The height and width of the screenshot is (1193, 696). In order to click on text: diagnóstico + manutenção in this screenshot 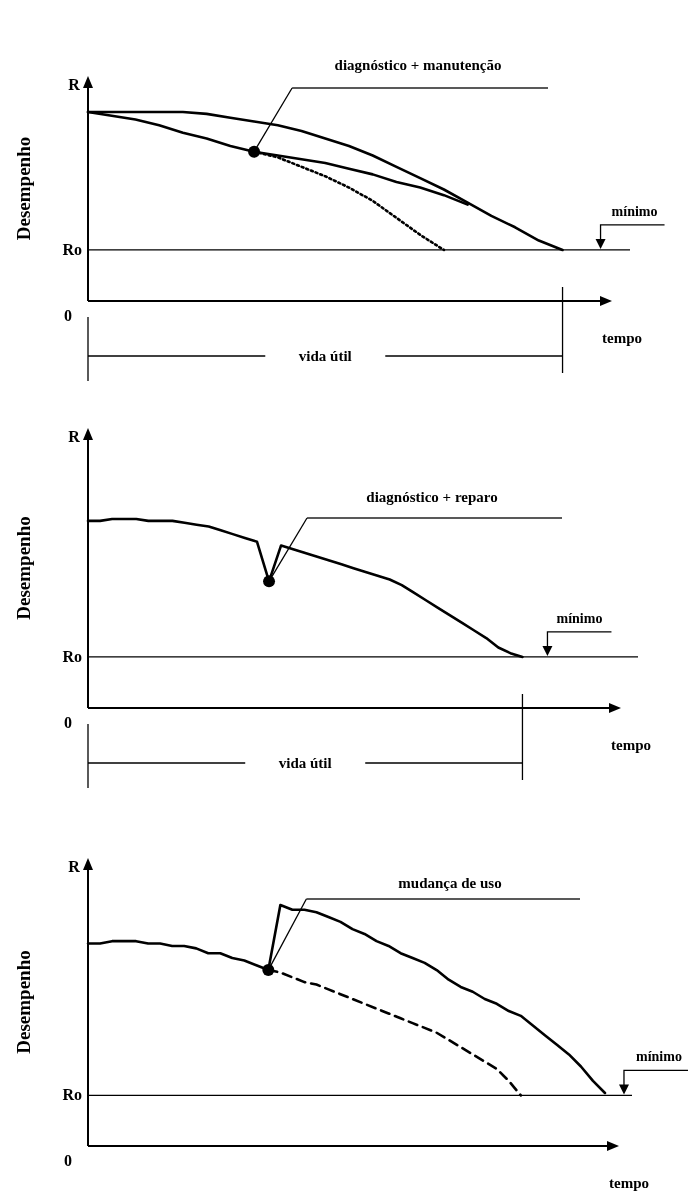, I will do `click(418, 65)`.